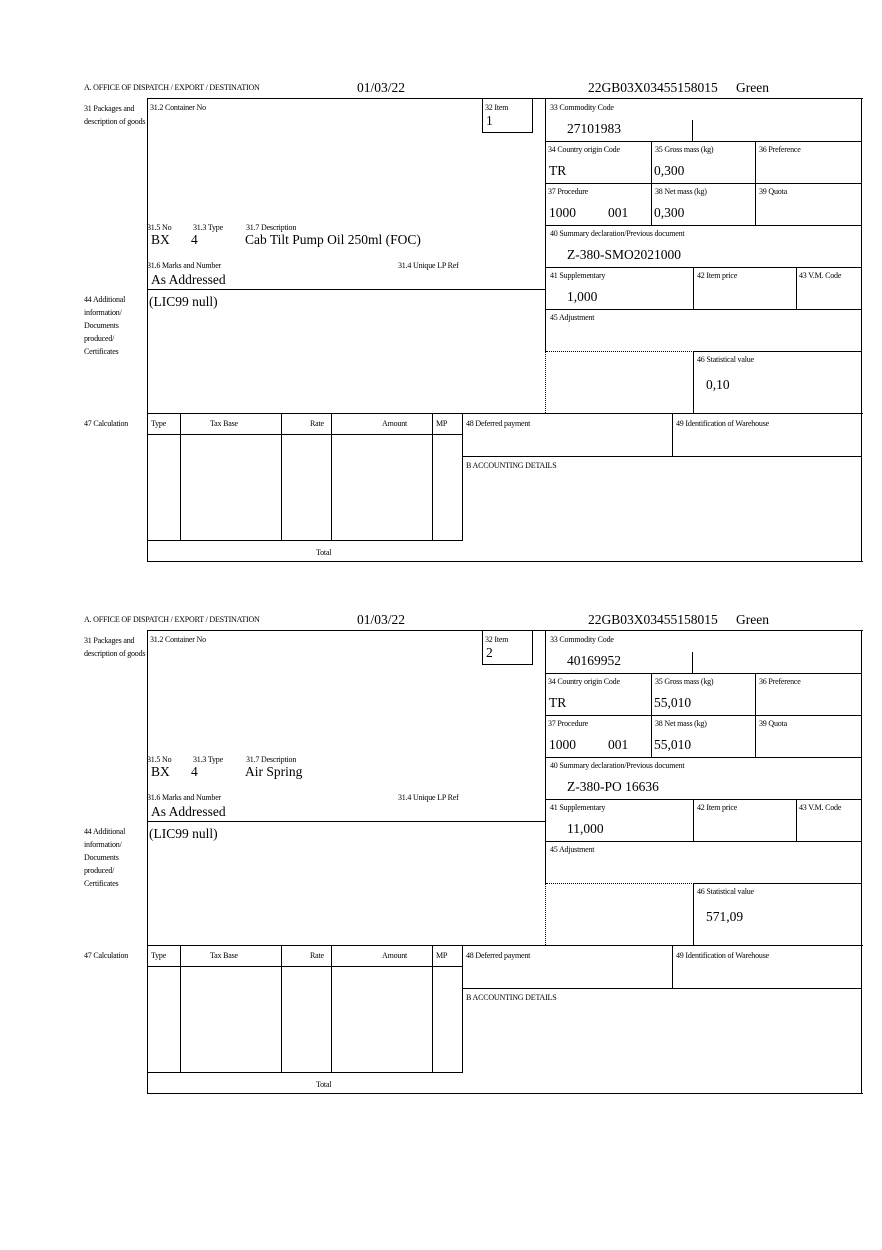 The image size is (882, 1250). Describe the element at coordinates (395, 423) in the screenshot. I see `calc-amount-header: Amount` at that location.